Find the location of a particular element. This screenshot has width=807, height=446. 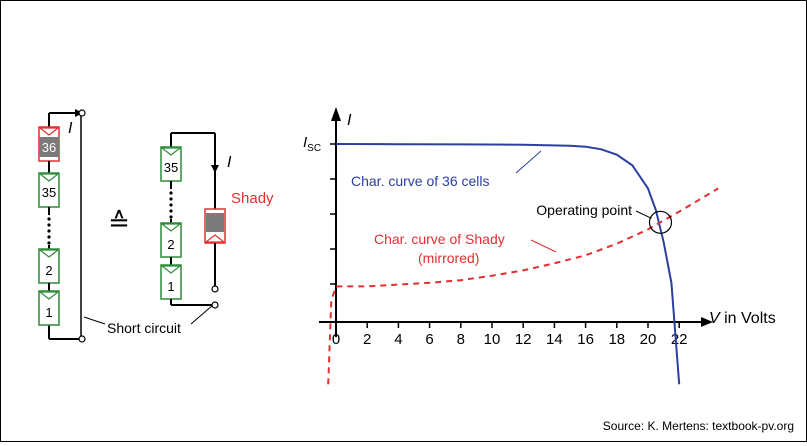

short-circuit-leader-left is located at coordinates (94, 320).